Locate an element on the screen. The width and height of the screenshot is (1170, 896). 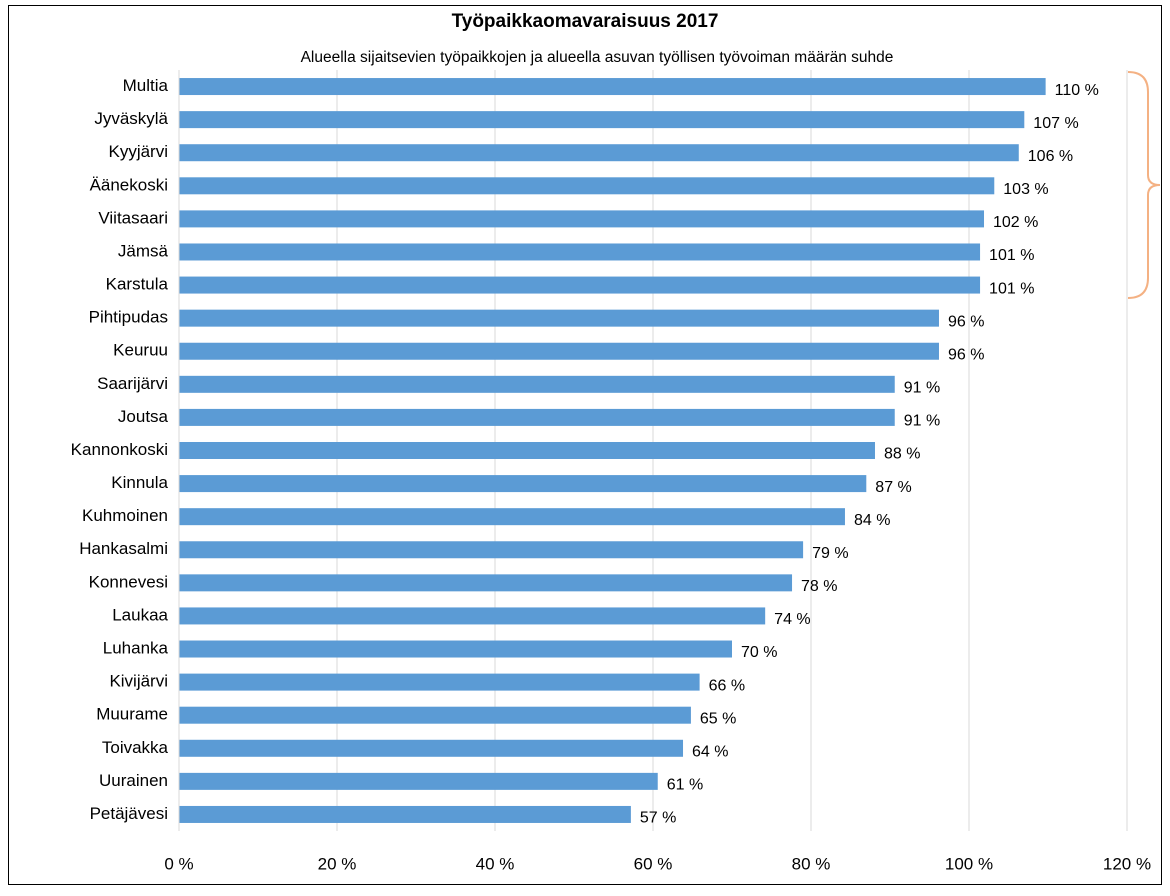
x-tick-label: 20 % is located at coordinates (337, 863).